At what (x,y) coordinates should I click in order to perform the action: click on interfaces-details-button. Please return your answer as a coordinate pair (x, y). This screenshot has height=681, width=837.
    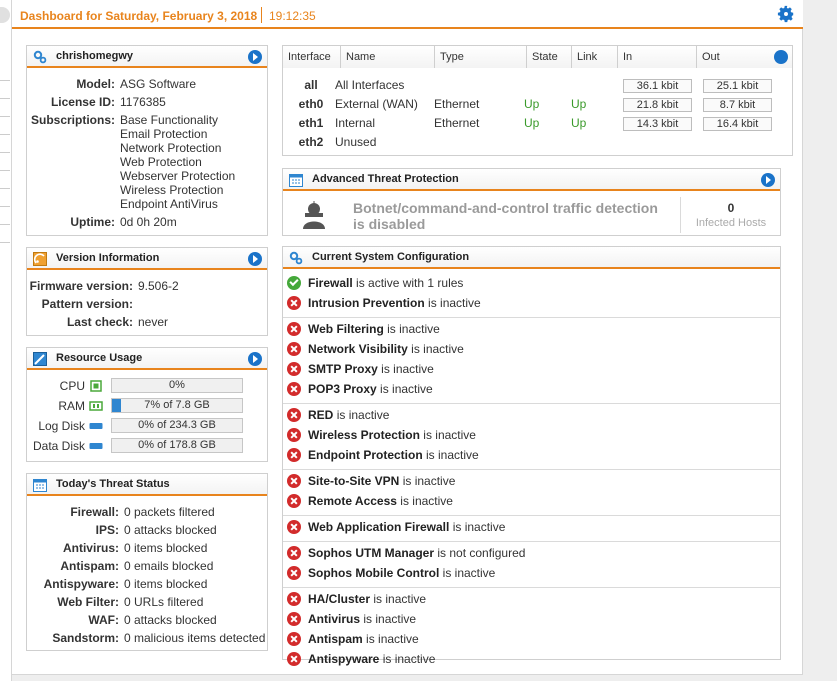
    Looking at the image, I should click on (781, 57).